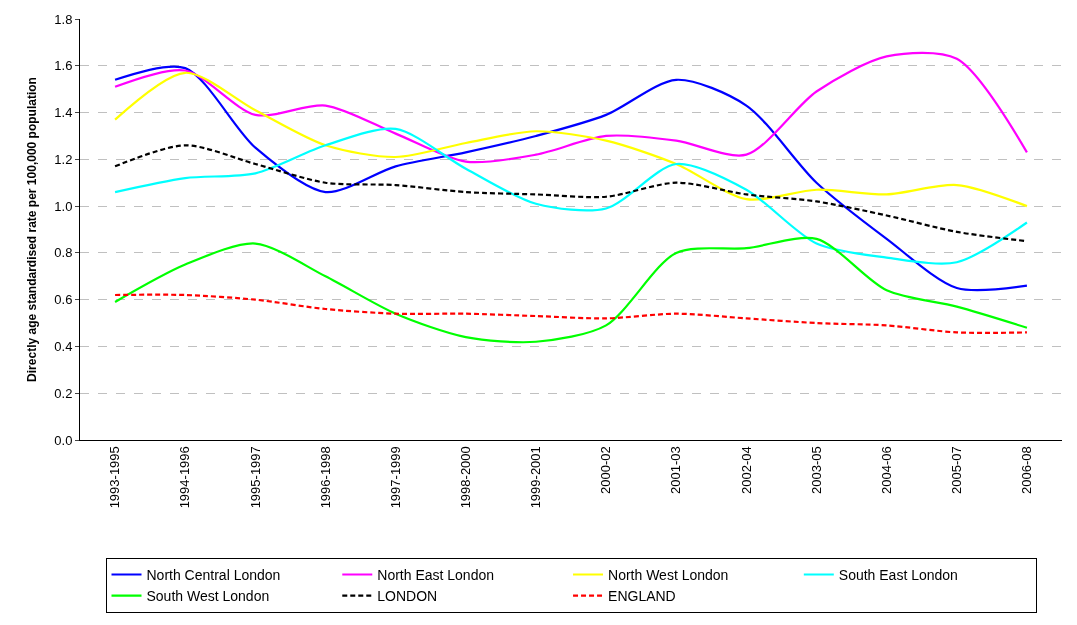  I want to click on y-tick-label: 1.0, so click(63, 206).